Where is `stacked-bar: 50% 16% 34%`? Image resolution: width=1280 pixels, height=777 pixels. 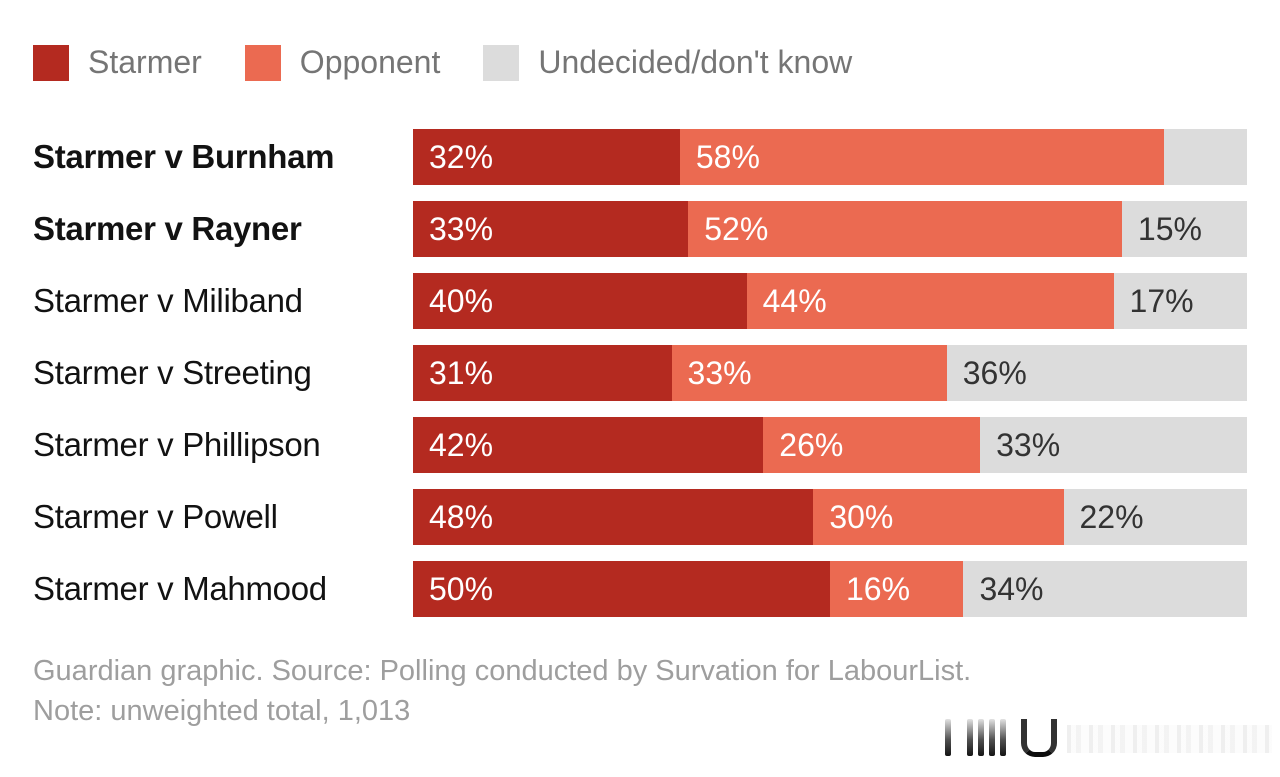 stacked-bar: 50% 16% 34% is located at coordinates (830, 589).